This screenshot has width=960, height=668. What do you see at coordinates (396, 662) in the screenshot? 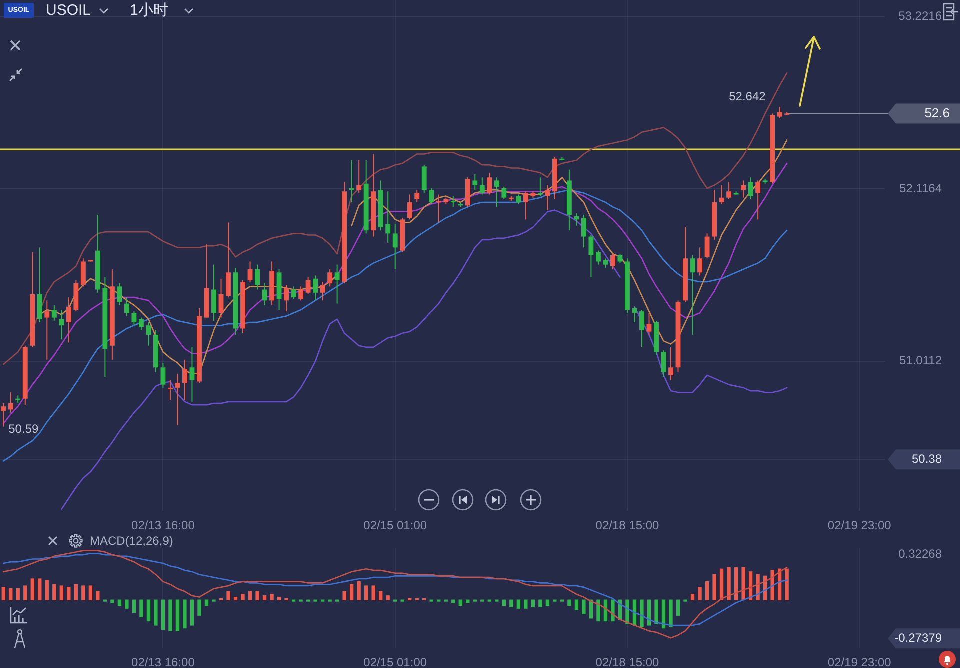
I see `x-tick-label: 02/15 01:00` at bounding box center [396, 662].